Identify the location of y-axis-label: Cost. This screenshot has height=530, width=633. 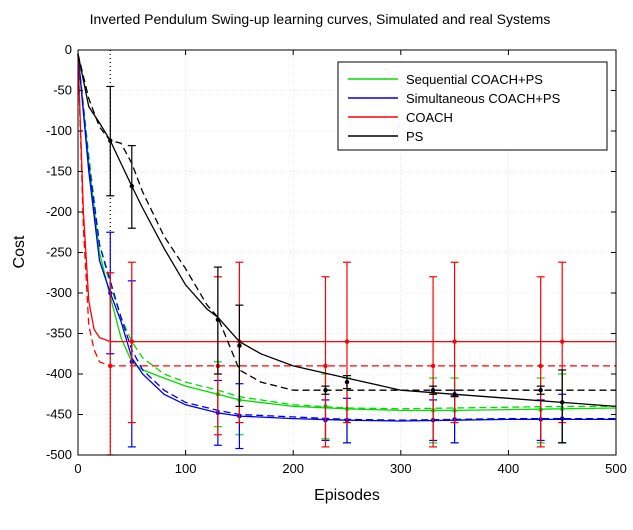
(19, 251).